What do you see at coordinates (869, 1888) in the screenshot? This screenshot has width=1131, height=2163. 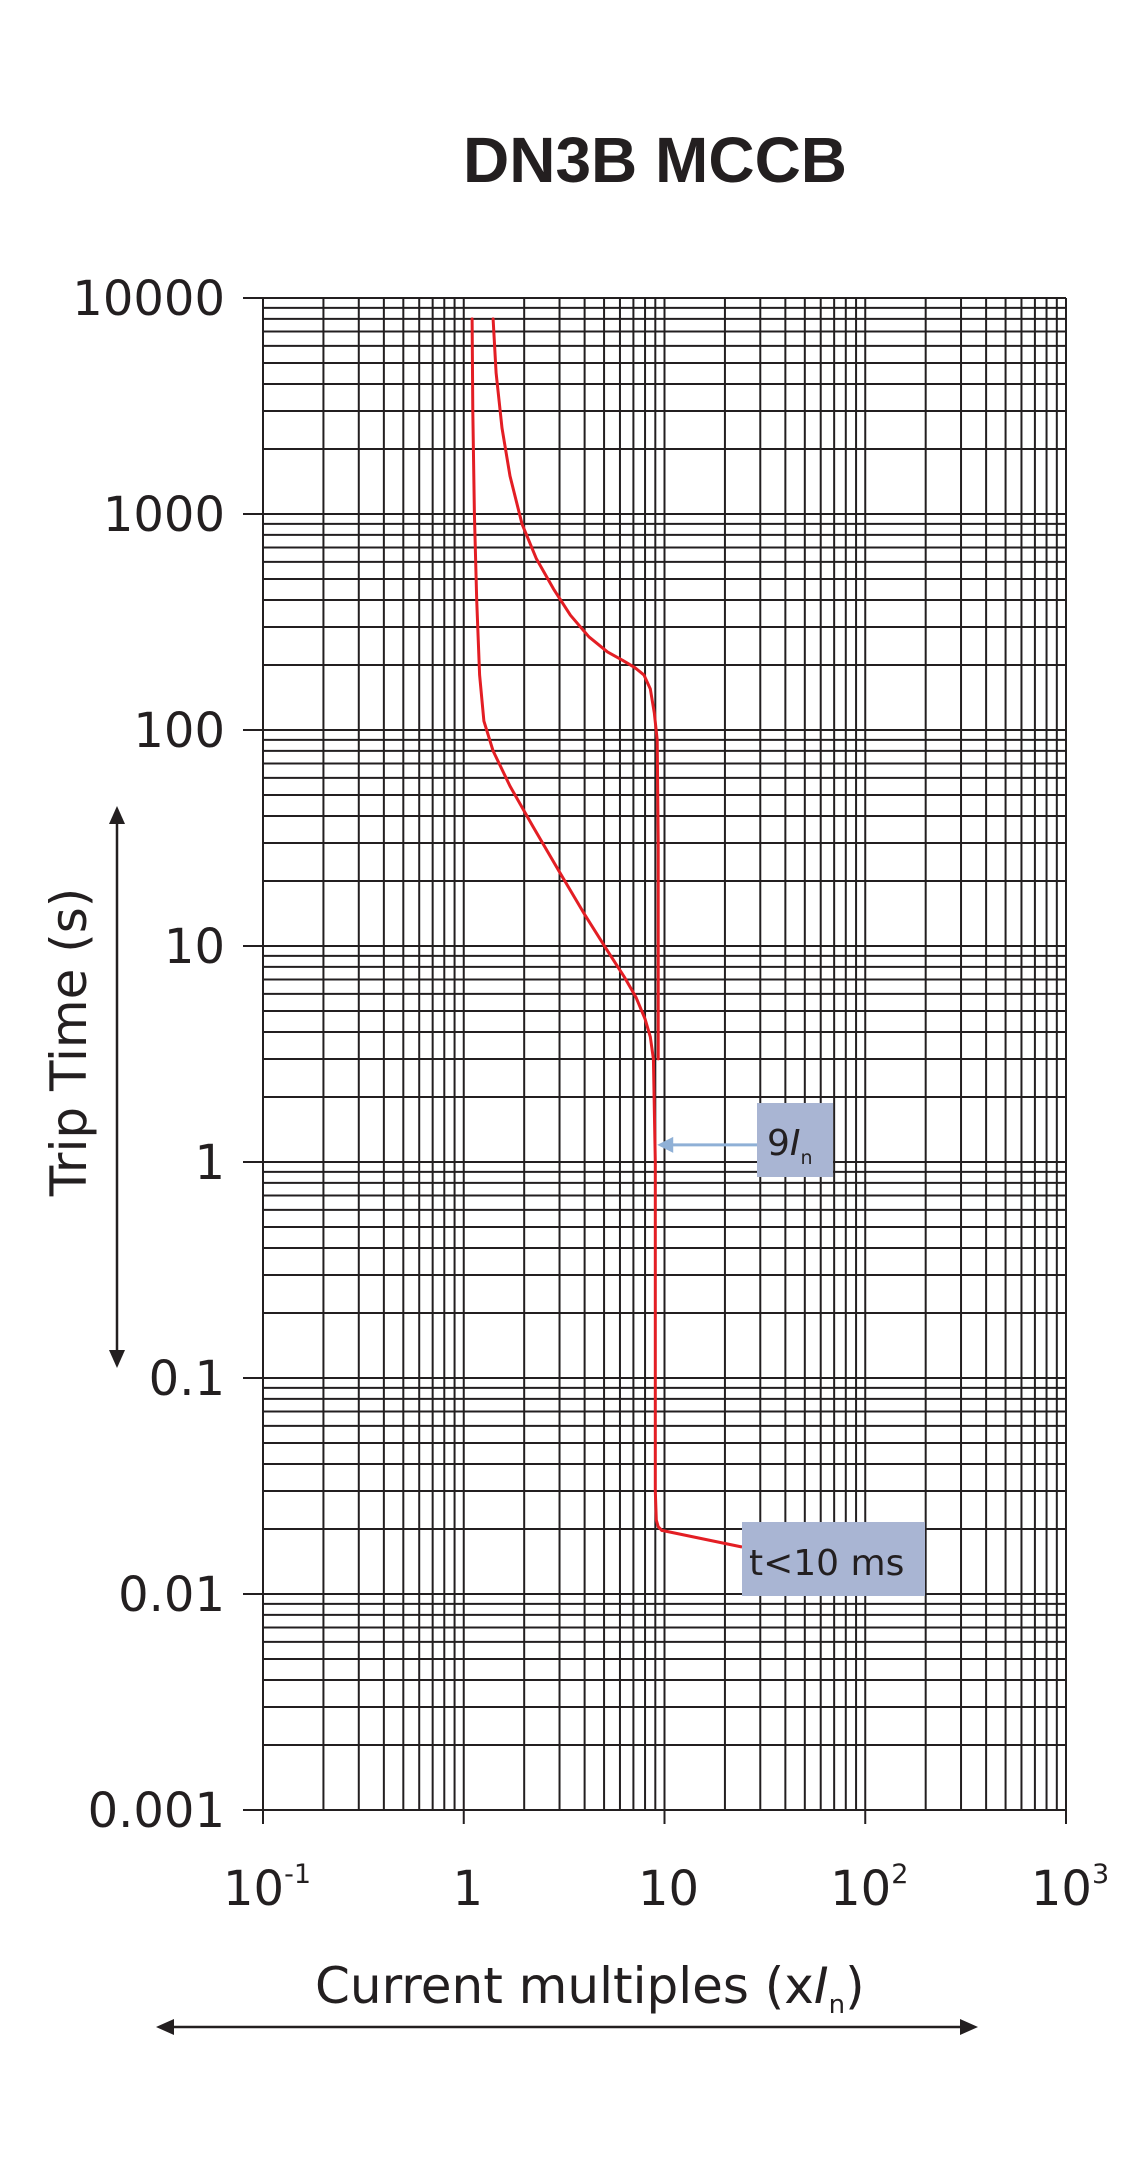 I see `x-tick-label: 10²` at bounding box center [869, 1888].